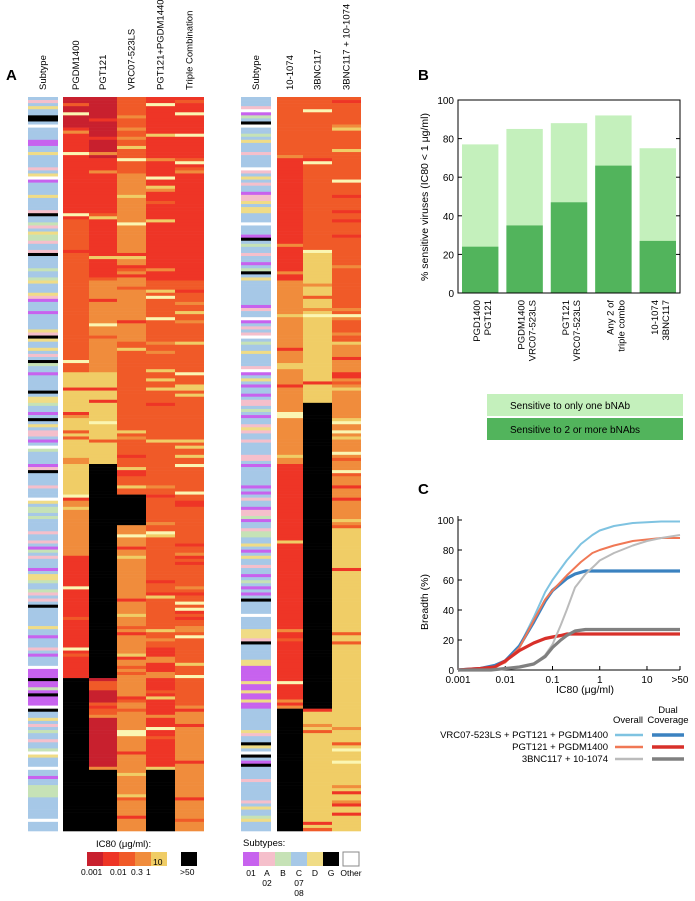  What do you see at coordinates (132, 59) in the screenshot?
I see `heatmap-header-left-3: VRC07-523LS` at bounding box center [132, 59].